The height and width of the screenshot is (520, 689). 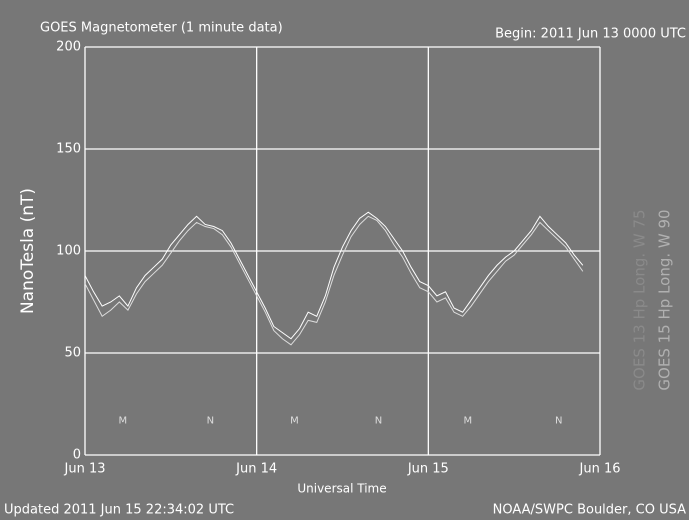 I want to click on y-tick-label: 50, so click(x=72, y=353).